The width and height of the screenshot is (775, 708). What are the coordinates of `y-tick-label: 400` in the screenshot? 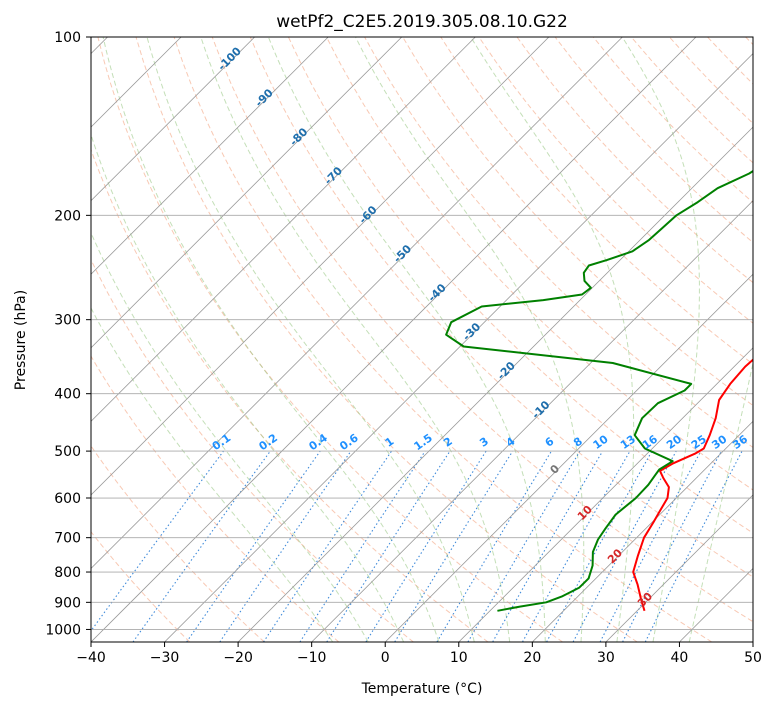 It's located at (67, 395).